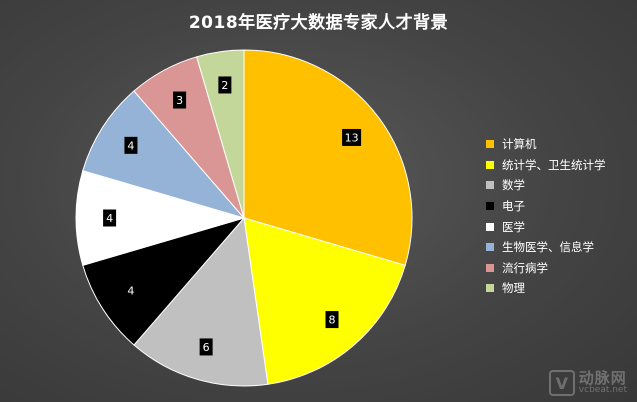 The image size is (637, 402). I want to click on chart-title: 2018年医疗大数据专家人才背景, so click(318, 23).